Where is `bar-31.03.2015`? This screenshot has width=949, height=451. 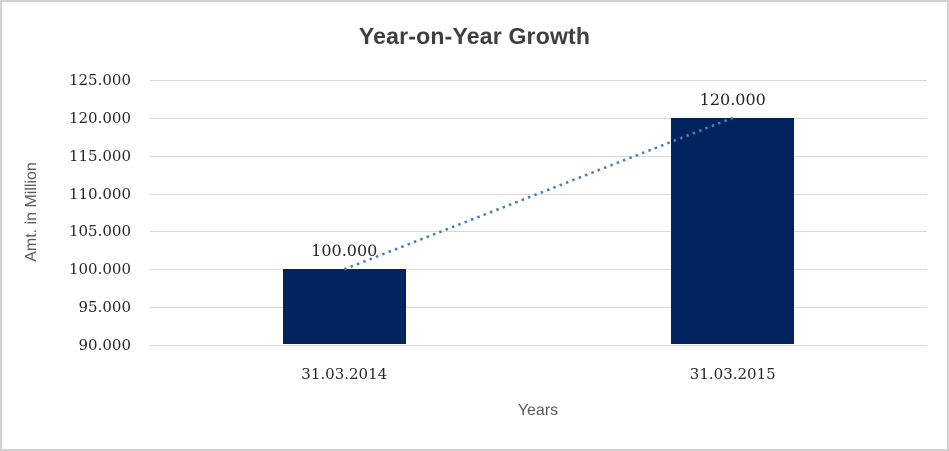
bar-31.03.2015 is located at coordinates (733, 230).